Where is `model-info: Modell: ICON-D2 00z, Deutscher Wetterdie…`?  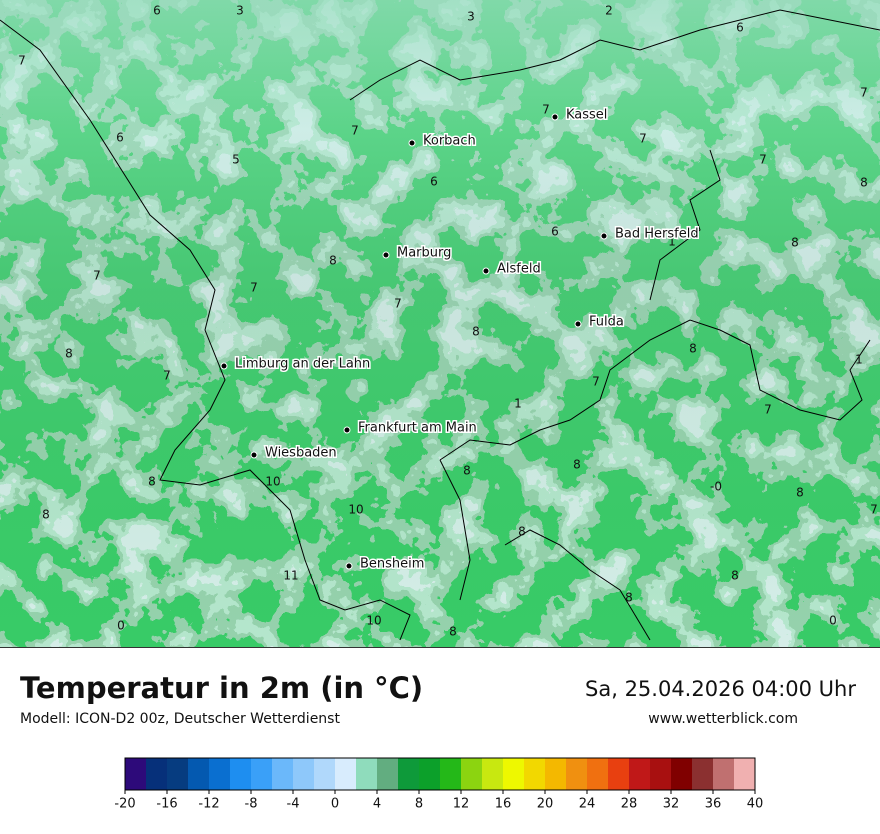 model-info: Modell: ICON-D2 00z, Deutscher Wetterdie… is located at coordinates (180, 719).